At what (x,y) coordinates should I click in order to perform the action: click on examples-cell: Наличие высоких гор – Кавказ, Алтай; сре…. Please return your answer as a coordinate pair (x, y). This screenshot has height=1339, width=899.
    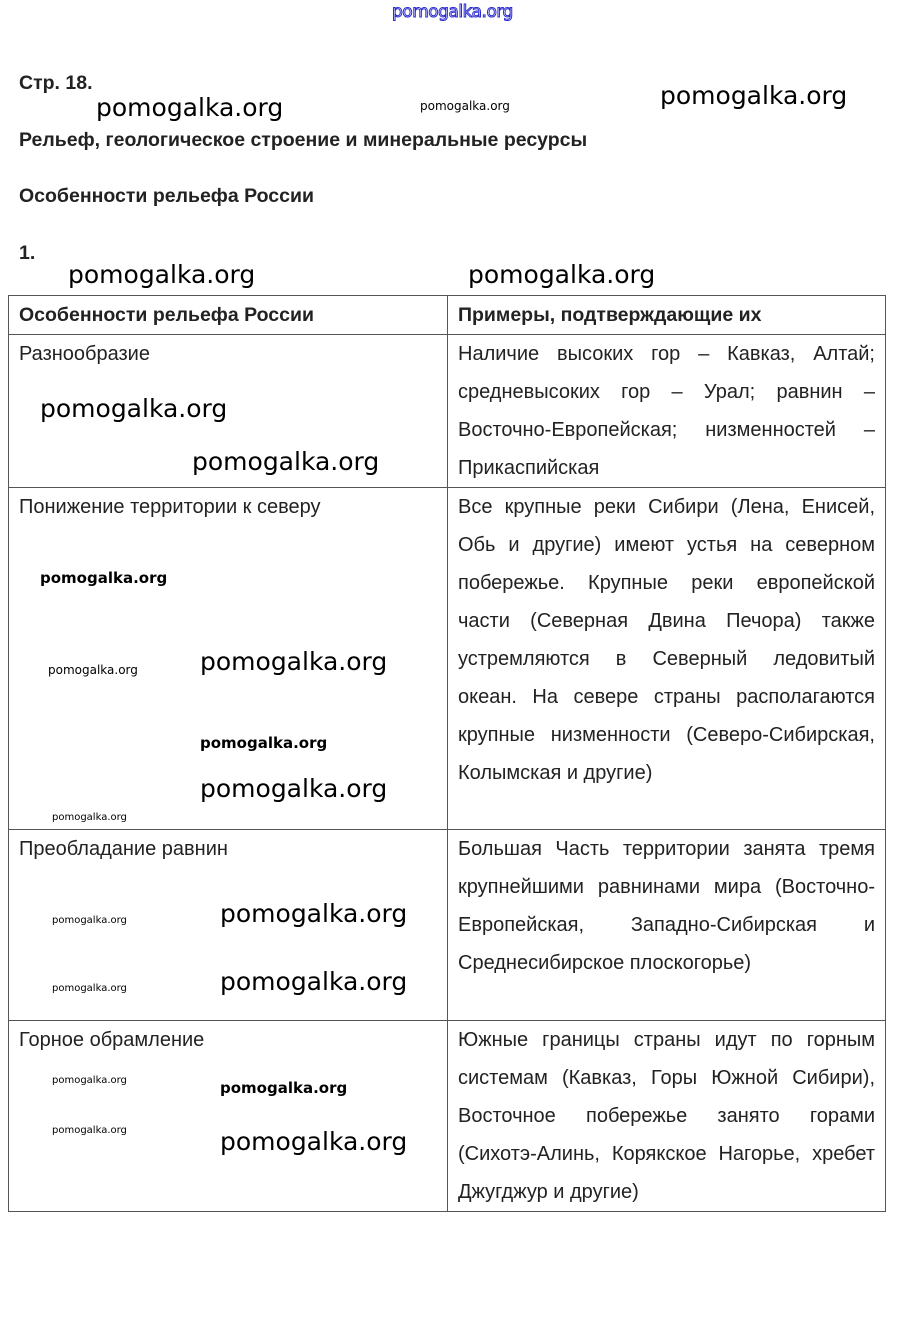
    Looking at the image, I should click on (666, 411).